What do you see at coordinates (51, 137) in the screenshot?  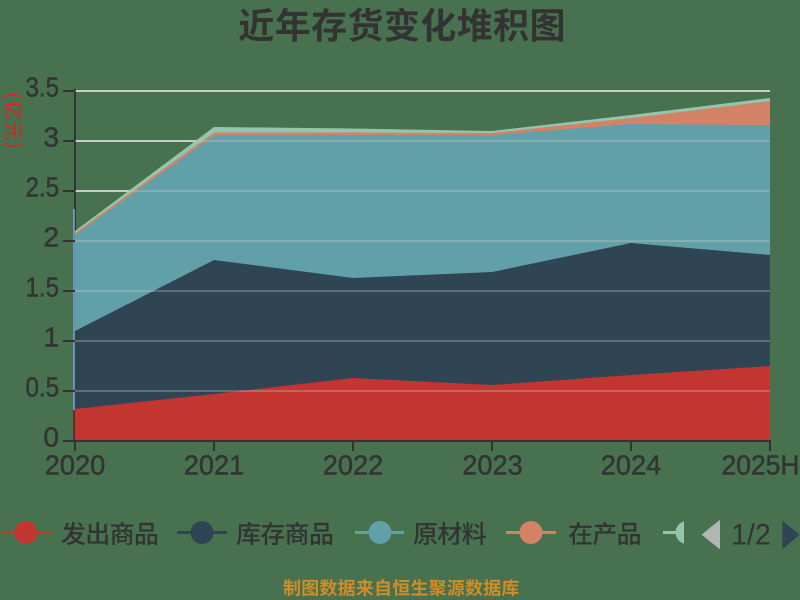 I see `svg-text: 3` at bounding box center [51, 137].